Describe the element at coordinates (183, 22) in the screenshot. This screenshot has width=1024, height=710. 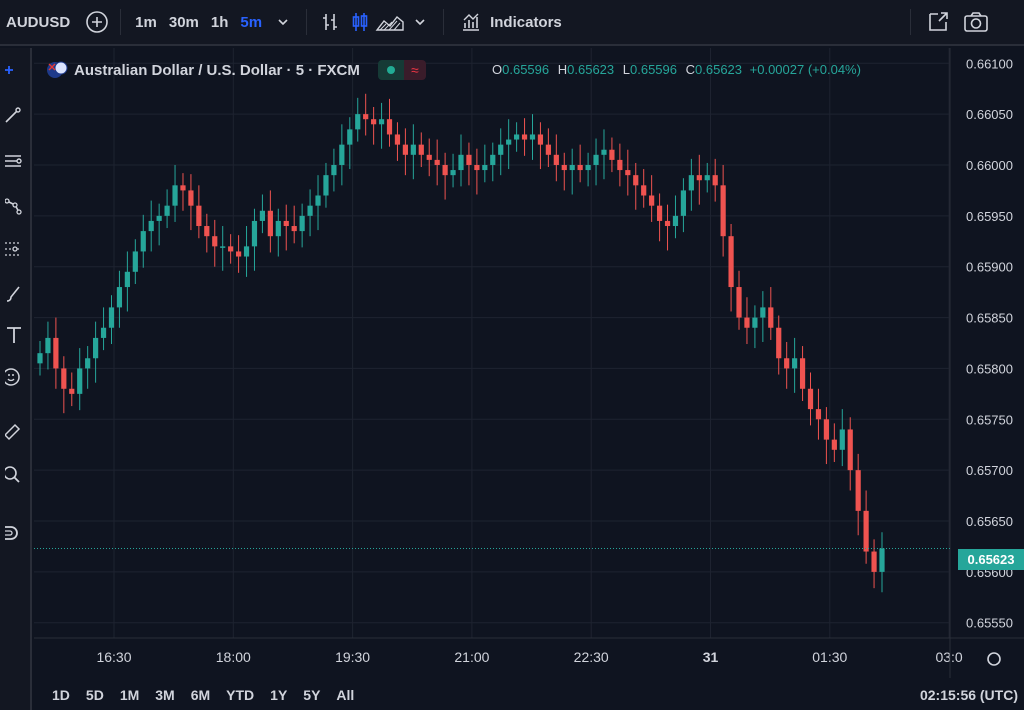
I see `interval-30m: 30m` at that location.